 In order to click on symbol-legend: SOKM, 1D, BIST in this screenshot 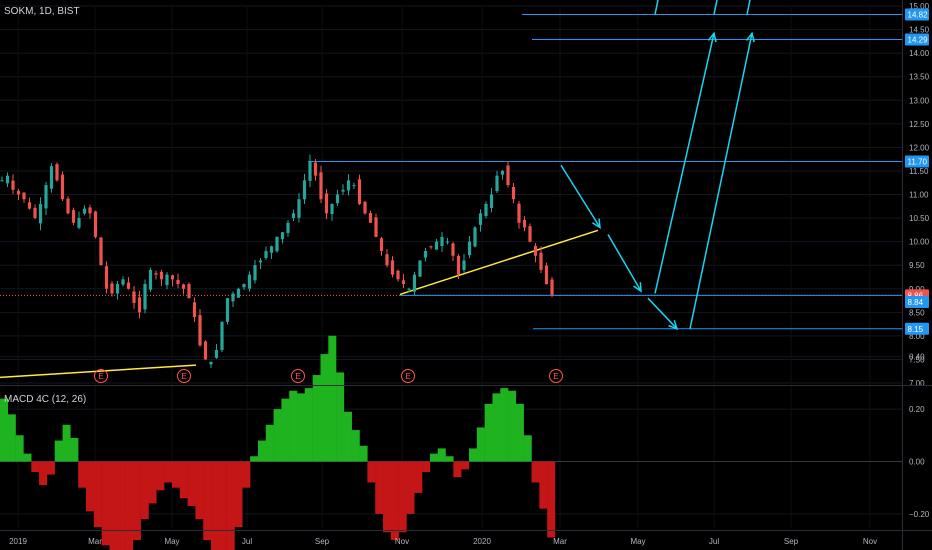, I will do `click(42, 11)`.